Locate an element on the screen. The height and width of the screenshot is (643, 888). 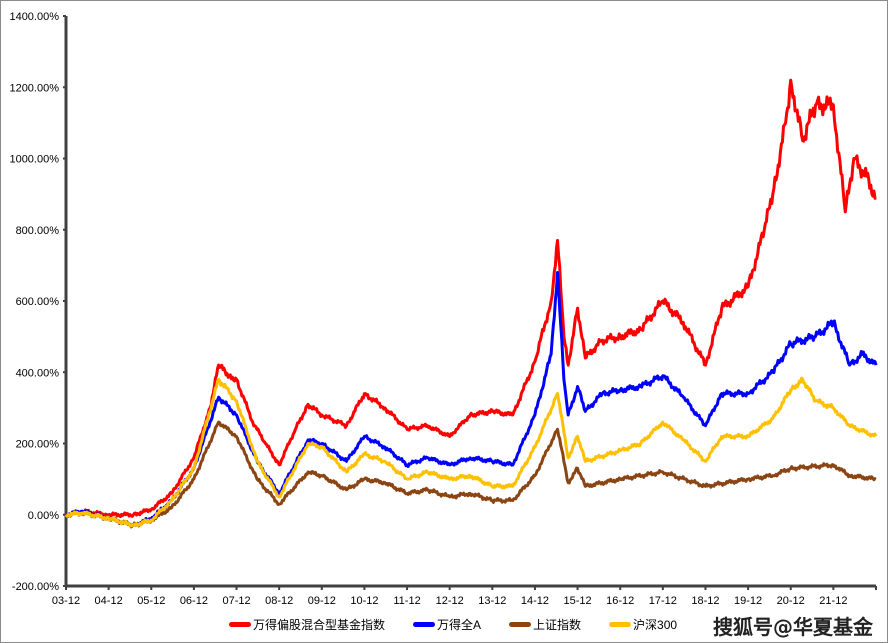
legend-item: 沪深300 is located at coordinates (643, 624).